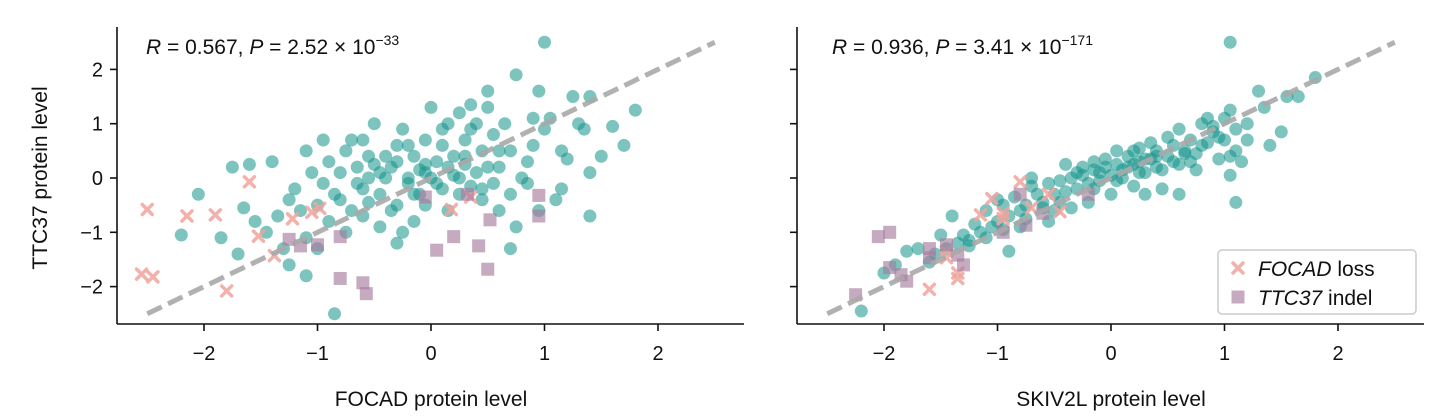  I want to click on y-tick-label: 1, so click(97, 125).